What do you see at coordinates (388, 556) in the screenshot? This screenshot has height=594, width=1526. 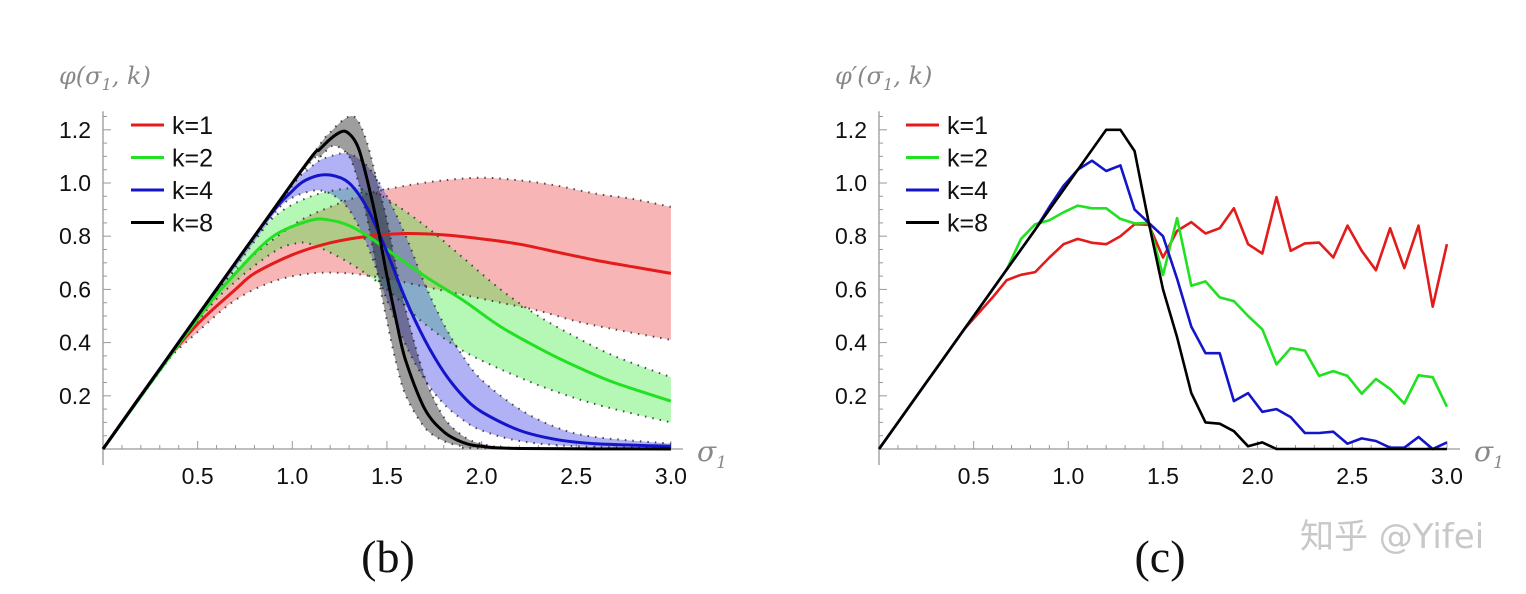 I see `caption-b: (b)` at bounding box center [388, 556].